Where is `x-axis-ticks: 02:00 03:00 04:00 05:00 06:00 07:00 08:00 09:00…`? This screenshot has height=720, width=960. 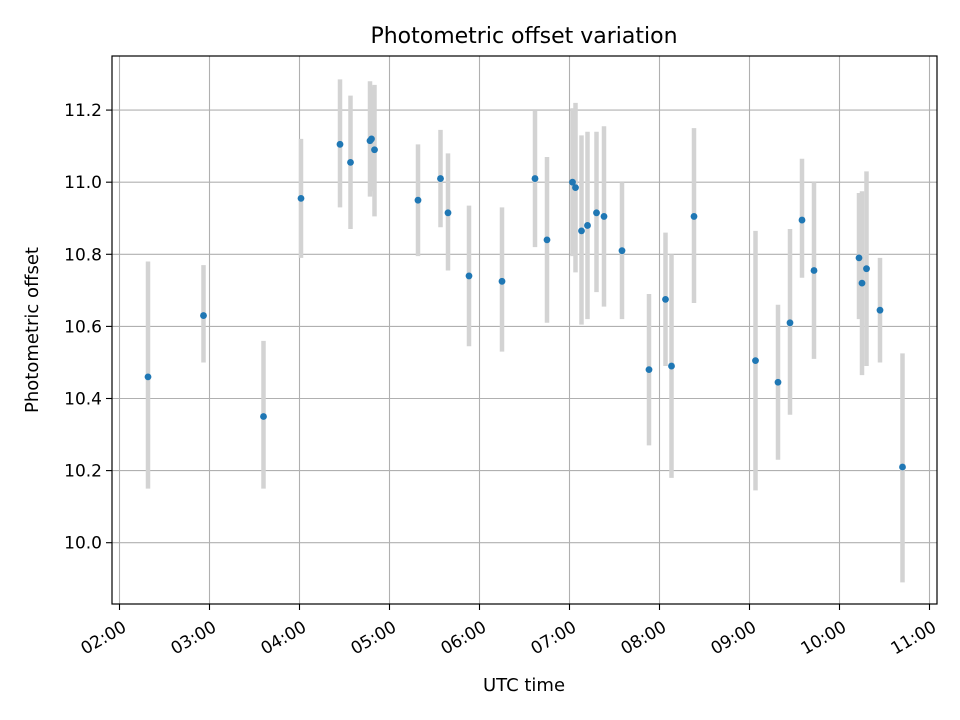
x-axis-ticks: 02:00 03:00 04:00 05:00 06:00 07:00 08:00 09:00… is located at coordinates (509, 631).